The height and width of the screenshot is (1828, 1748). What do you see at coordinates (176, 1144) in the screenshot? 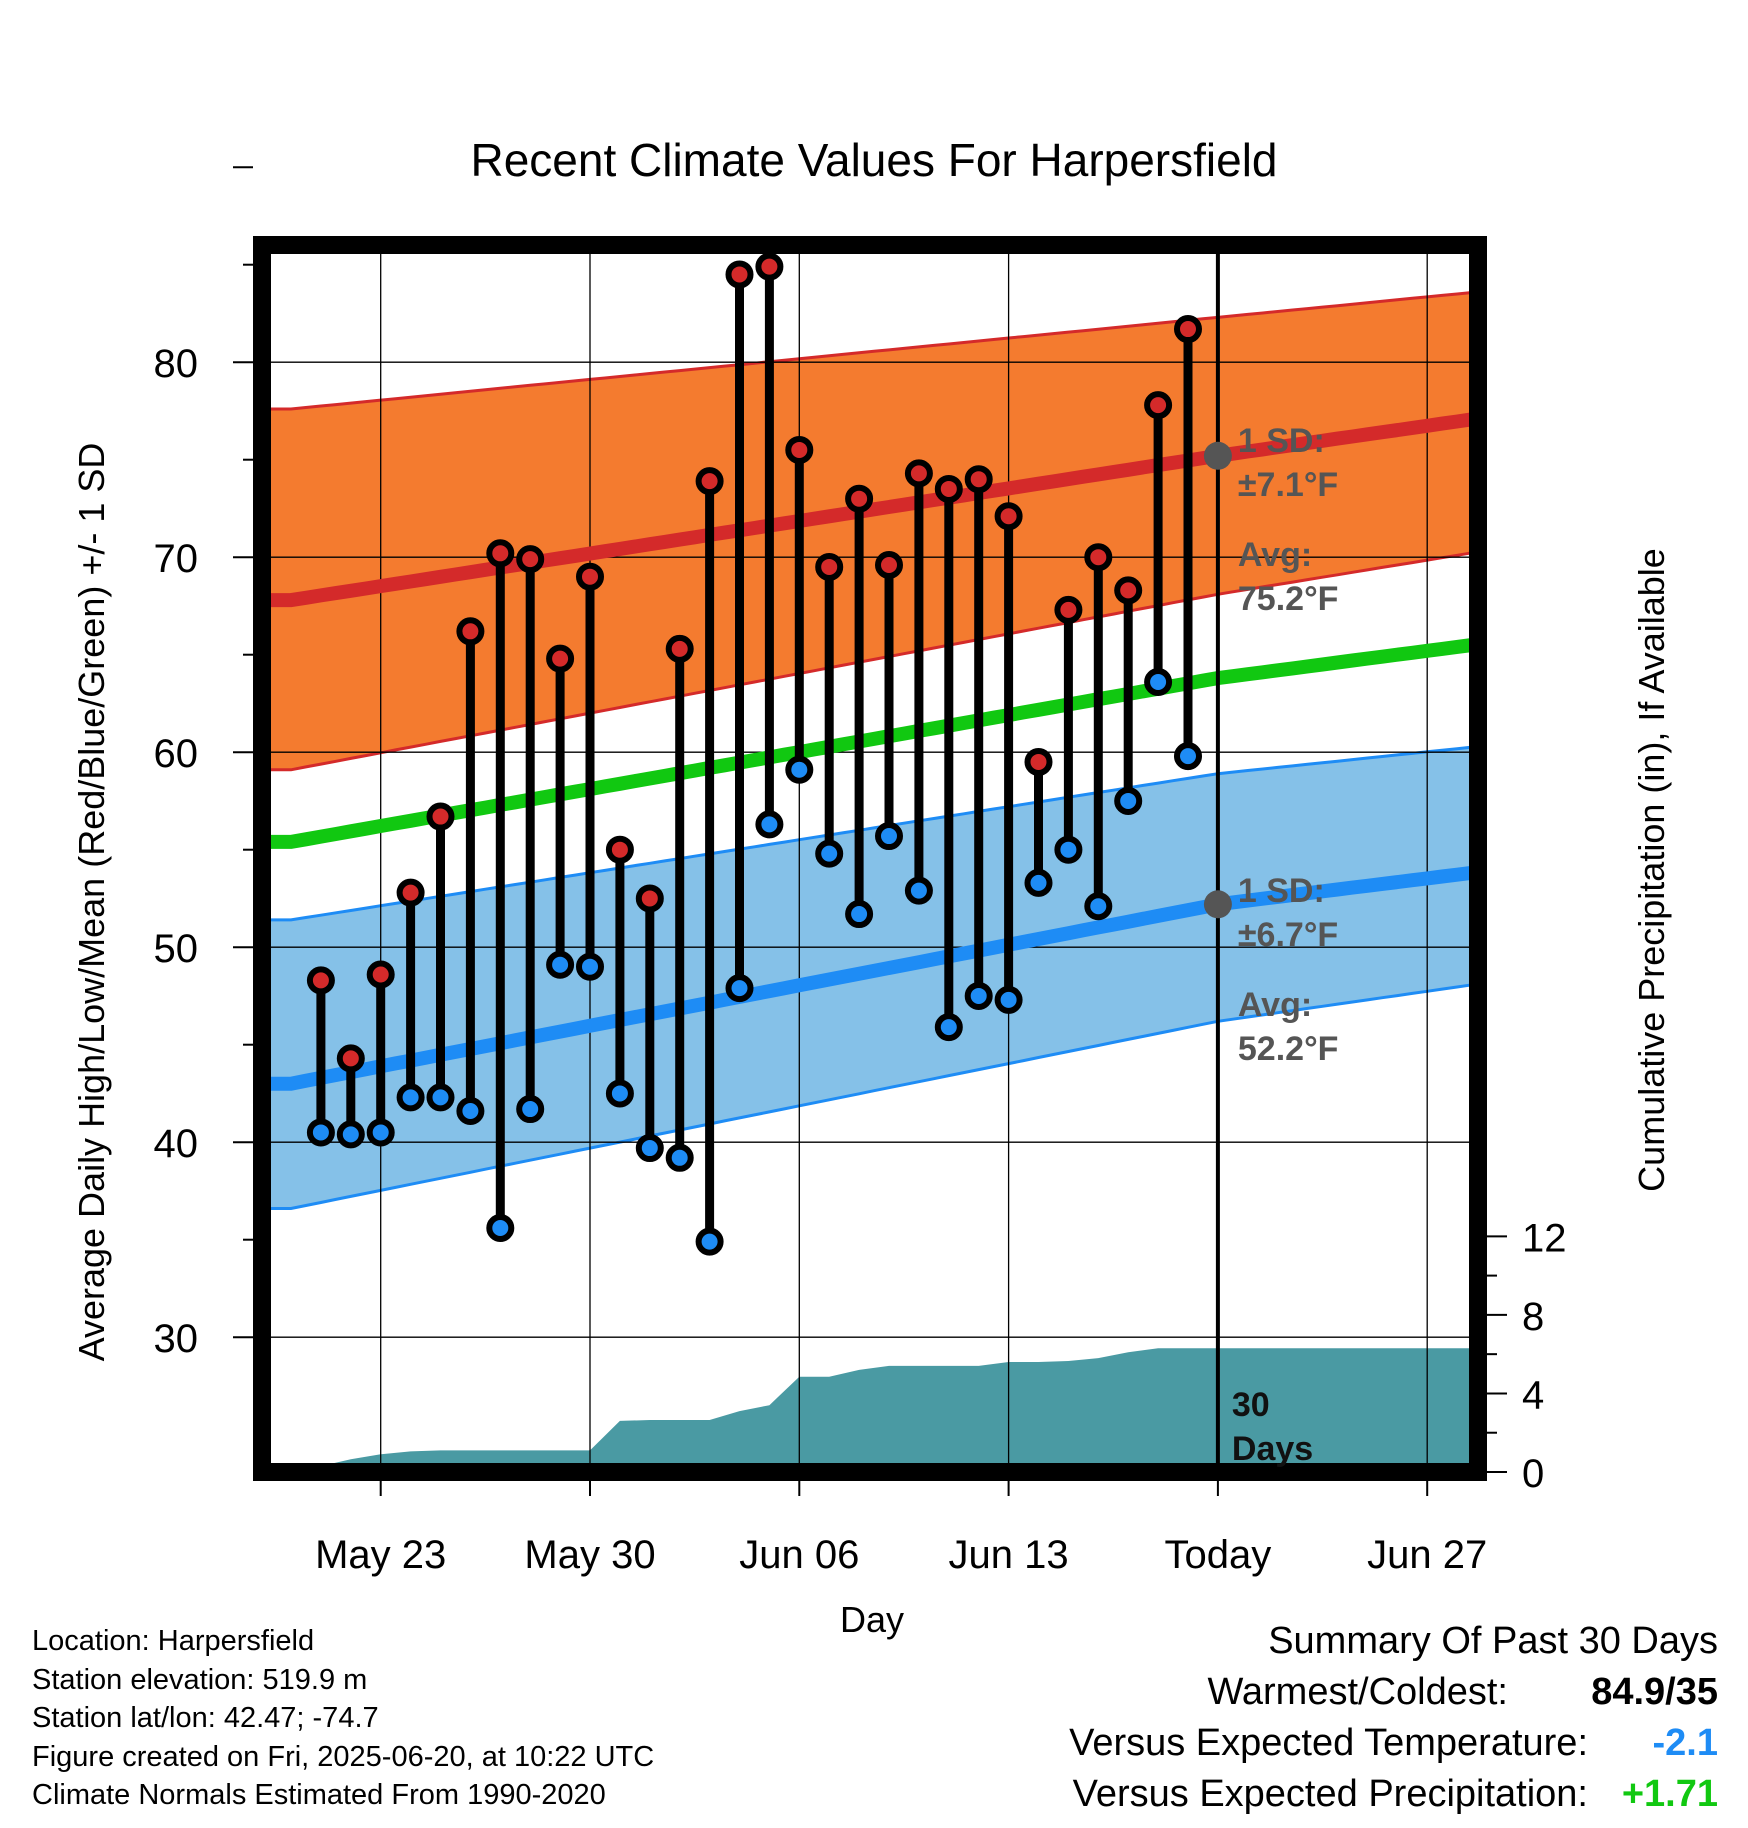
I see `y-tick-label: 40` at bounding box center [176, 1144].